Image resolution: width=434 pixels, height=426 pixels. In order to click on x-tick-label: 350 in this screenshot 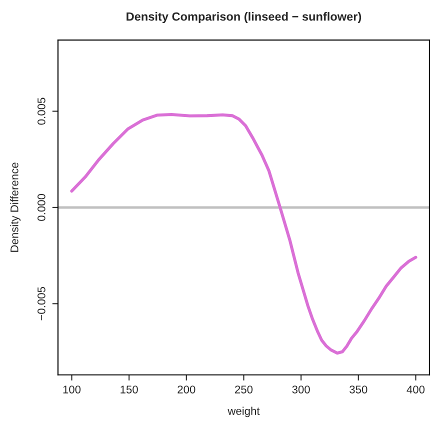, I will do `click(359, 390)`.